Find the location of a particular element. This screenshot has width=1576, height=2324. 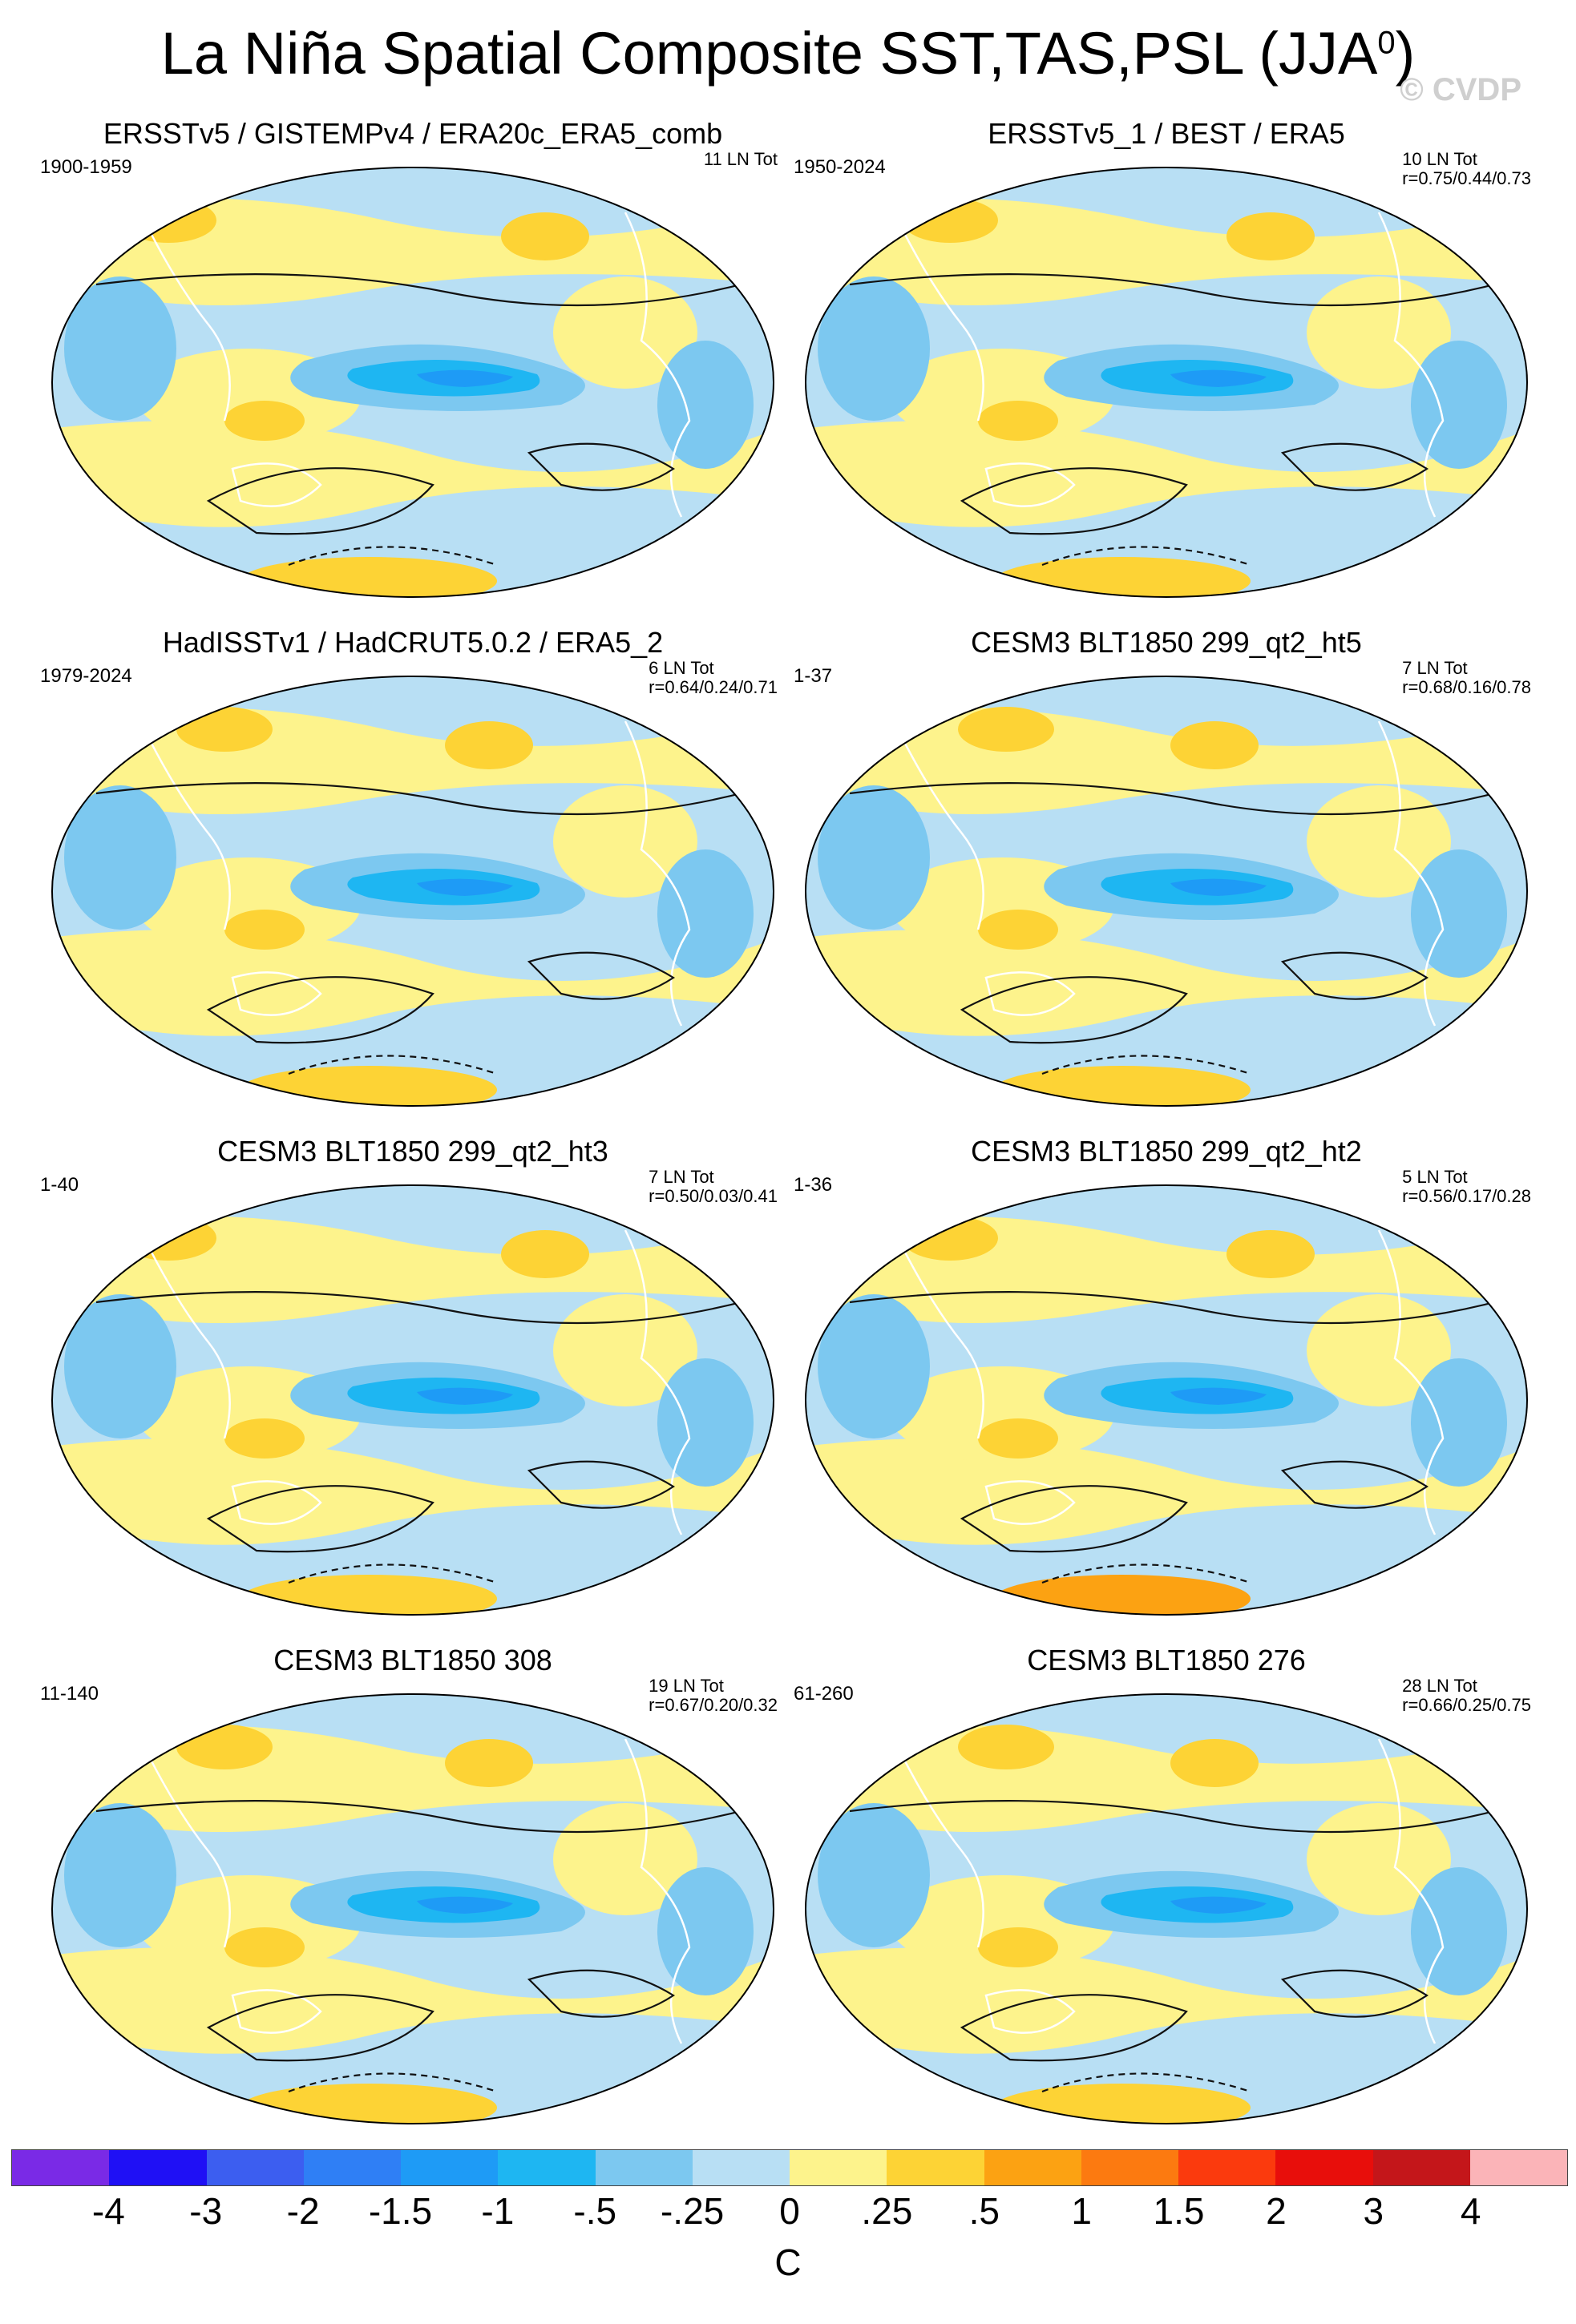

panel-stats: 11 LN Tot is located at coordinates (741, 159).